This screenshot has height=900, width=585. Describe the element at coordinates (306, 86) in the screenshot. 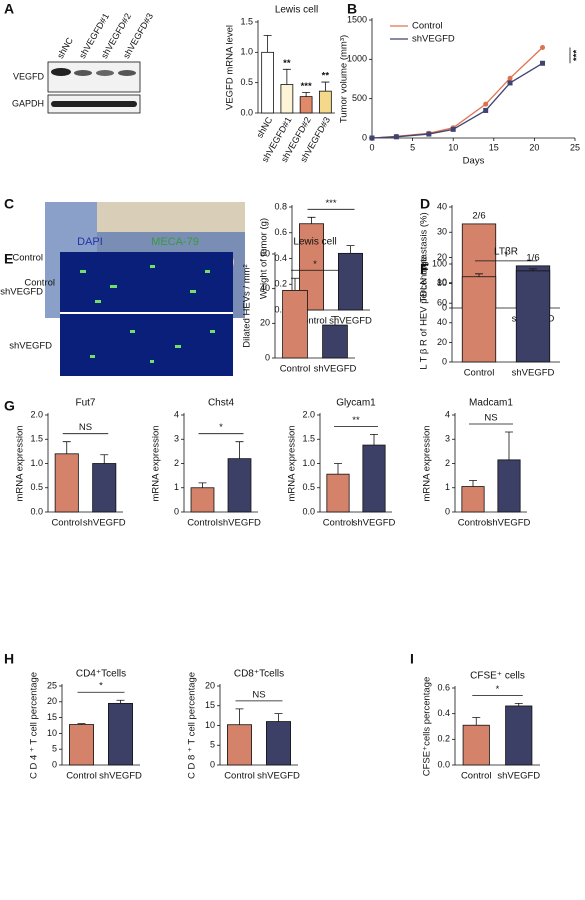

I see `significance: ***` at that location.